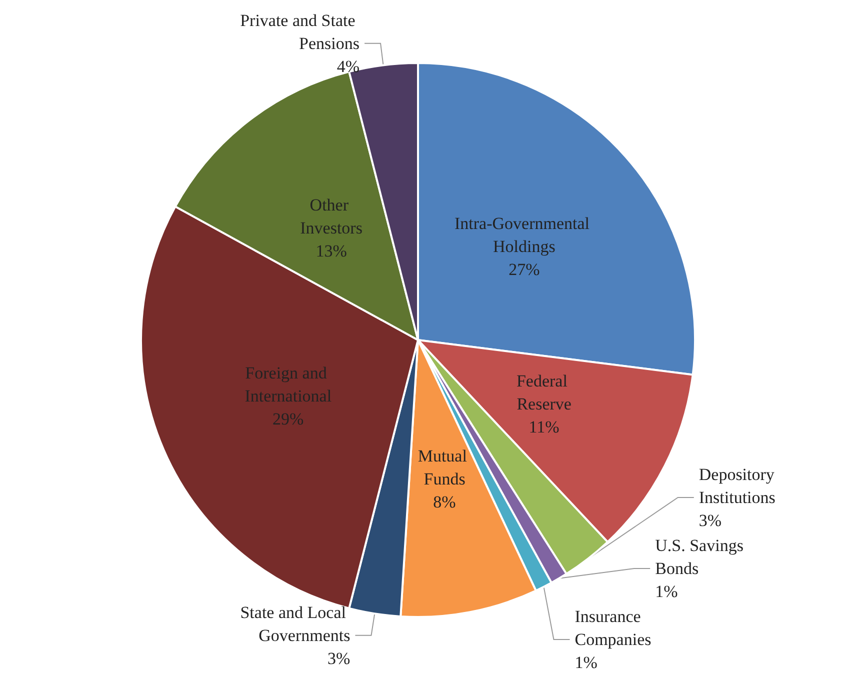 Image resolution: width=849 pixels, height=675 pixels. I want to click on slice-label: Foreign and International, so click(288, 385).